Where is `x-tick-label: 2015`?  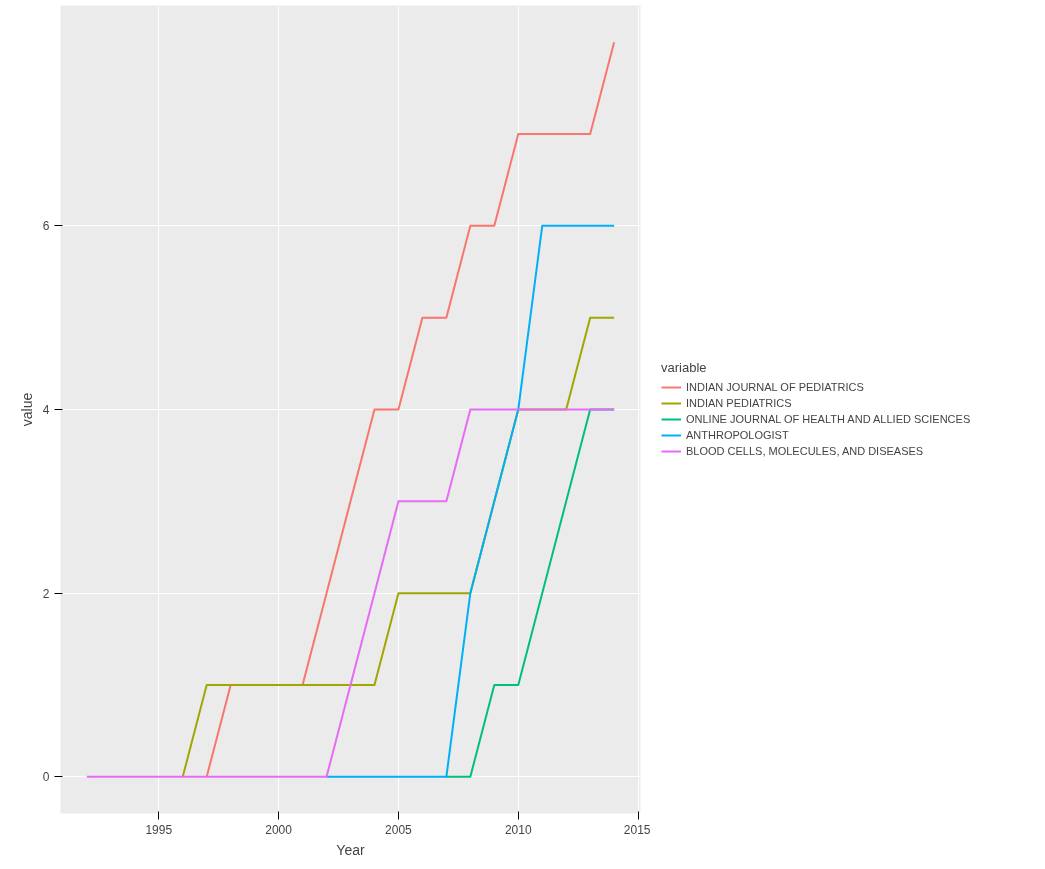 x-tick-label: 2015 is located at coordinates (637, 829).